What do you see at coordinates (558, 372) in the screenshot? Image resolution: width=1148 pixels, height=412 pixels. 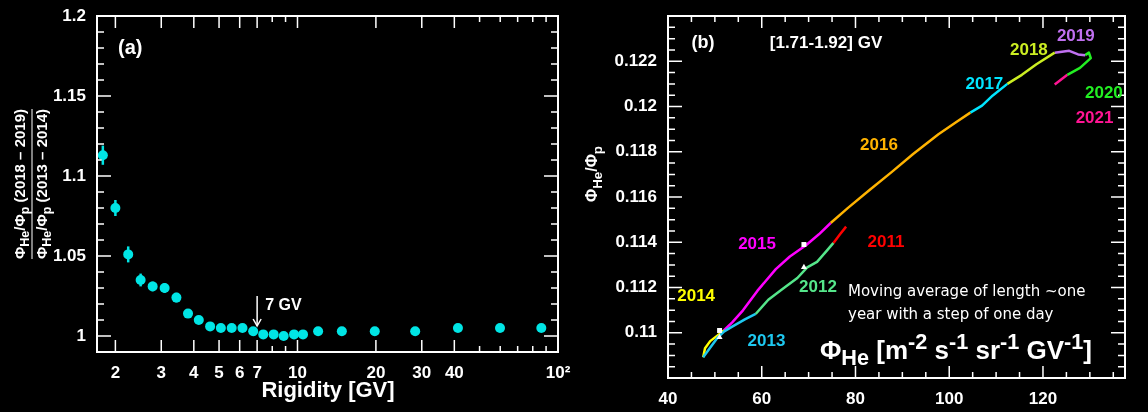 I see `x-tick-label: 10²` at bounding box center [558, 372].